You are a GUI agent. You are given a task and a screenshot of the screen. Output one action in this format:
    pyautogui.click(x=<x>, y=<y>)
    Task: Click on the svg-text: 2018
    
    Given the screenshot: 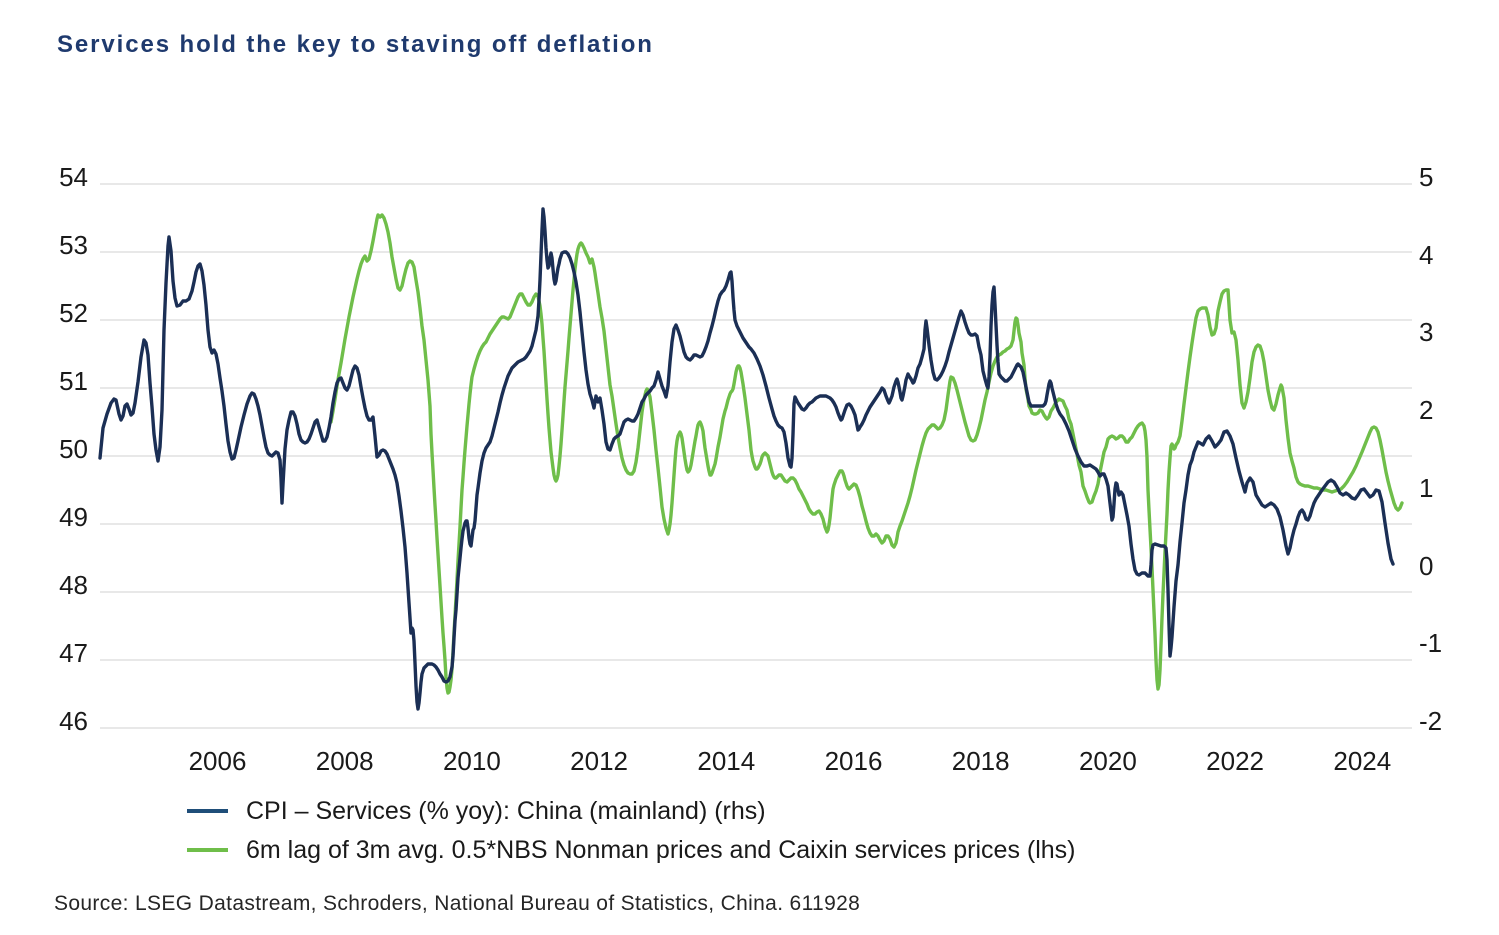 What is the action you would take?
    pyautogui.click(x=981, y=761)
    